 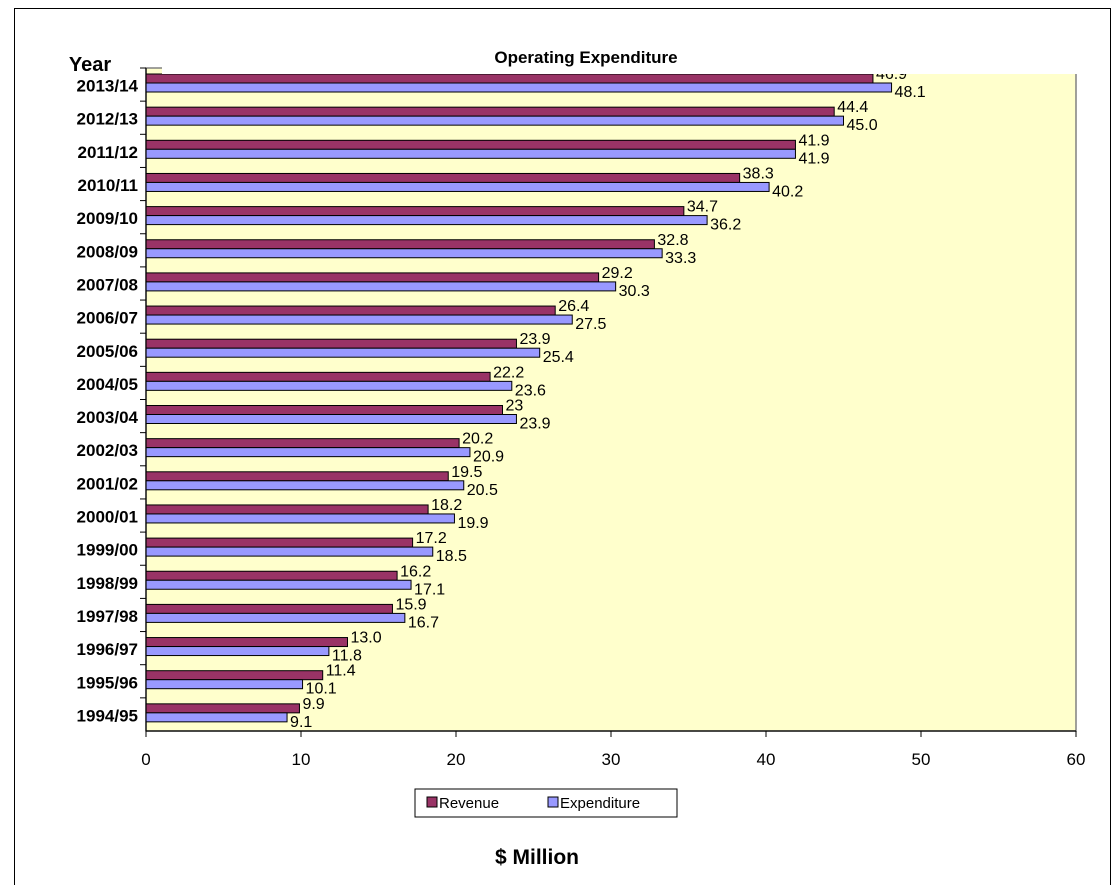 What do you see at coordinates (366, 638) in the screenshot?
I see `value-label-revenue-1996-97: 13.0` at bounding box center [366, 638].